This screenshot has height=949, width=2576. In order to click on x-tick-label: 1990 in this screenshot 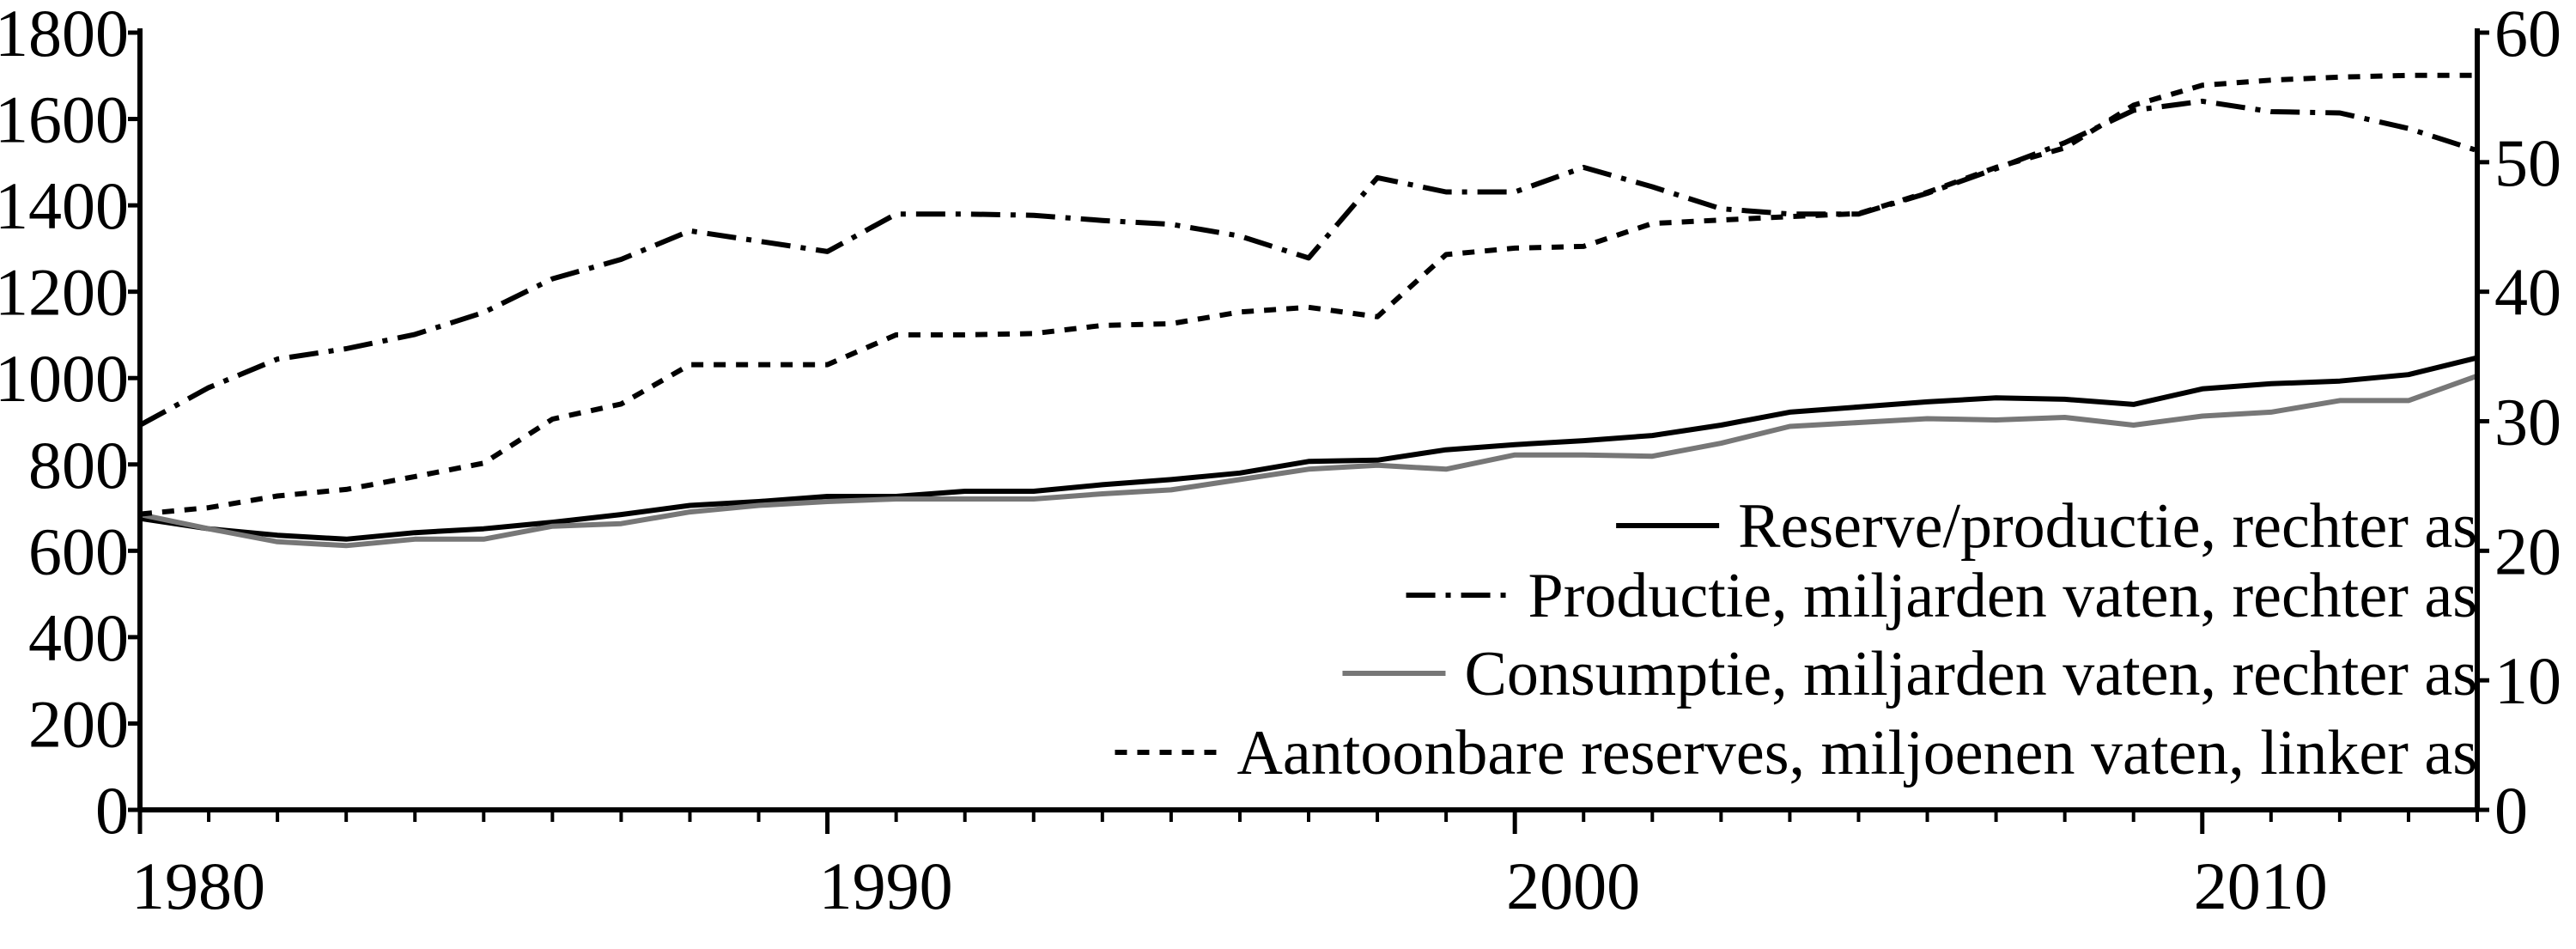, I will do `click(886, 886)`.